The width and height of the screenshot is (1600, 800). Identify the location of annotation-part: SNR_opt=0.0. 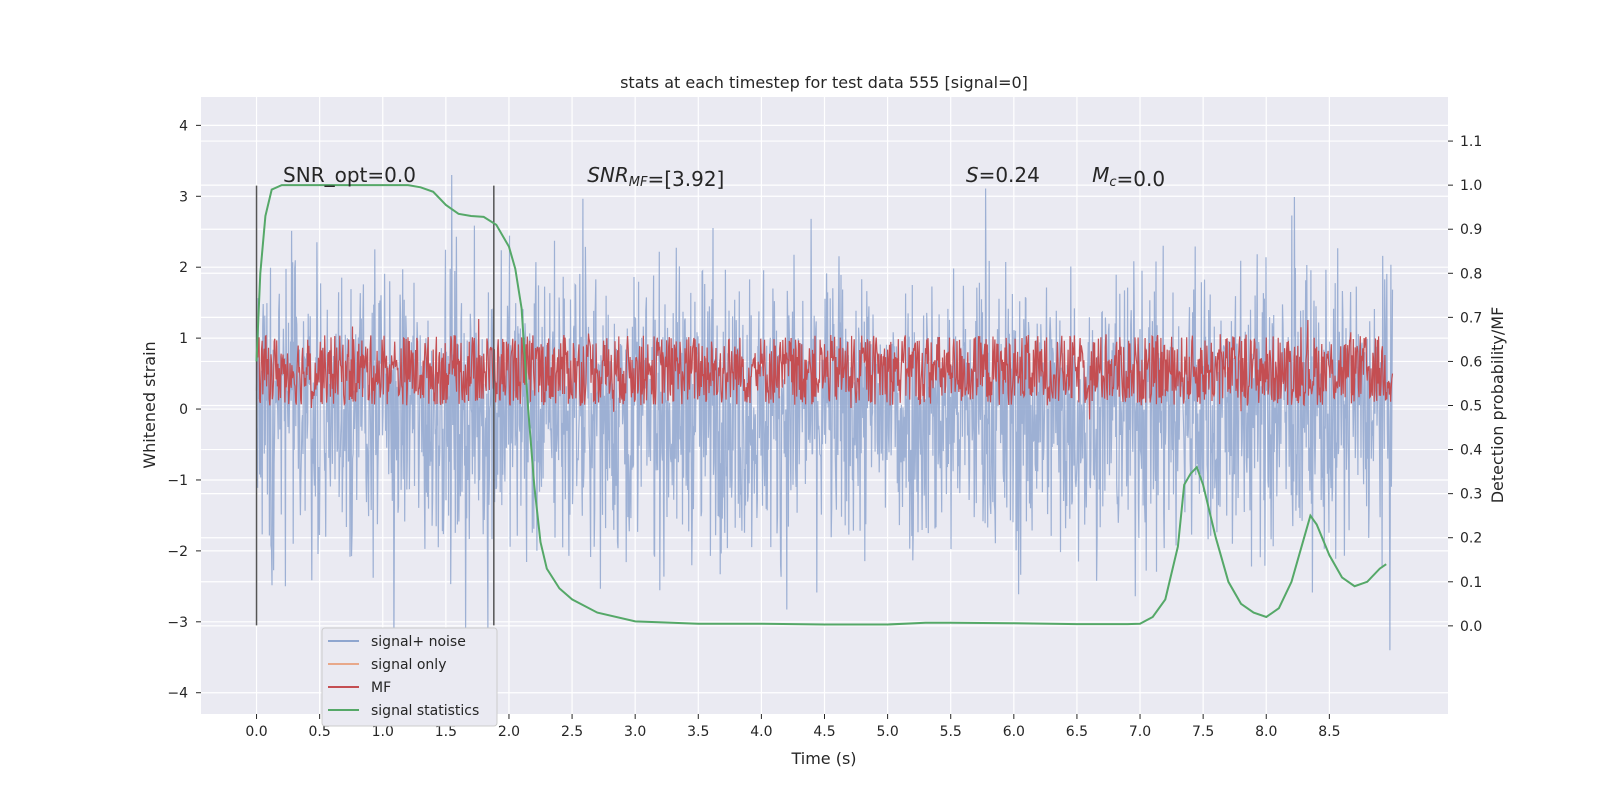
(349, 175).